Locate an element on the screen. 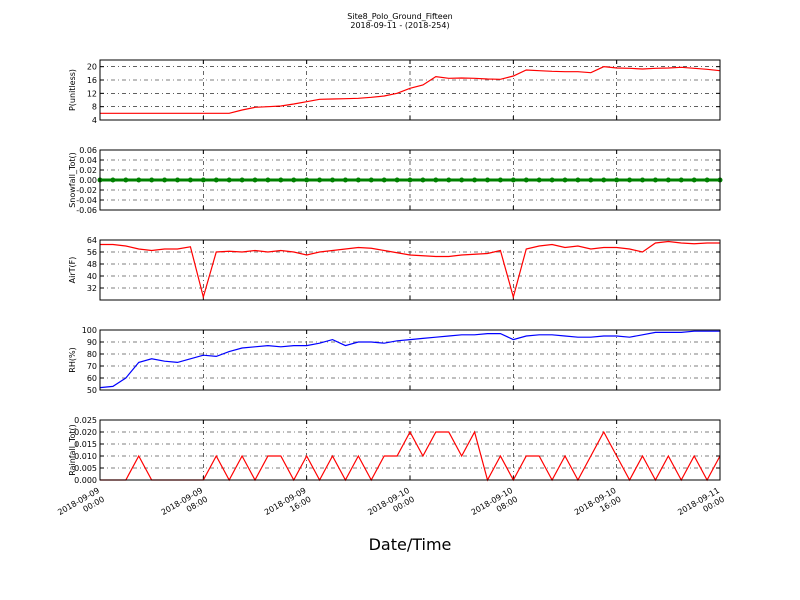  x-tick-label: 2018-09-0900:00 is located at coordinates (81, 506).